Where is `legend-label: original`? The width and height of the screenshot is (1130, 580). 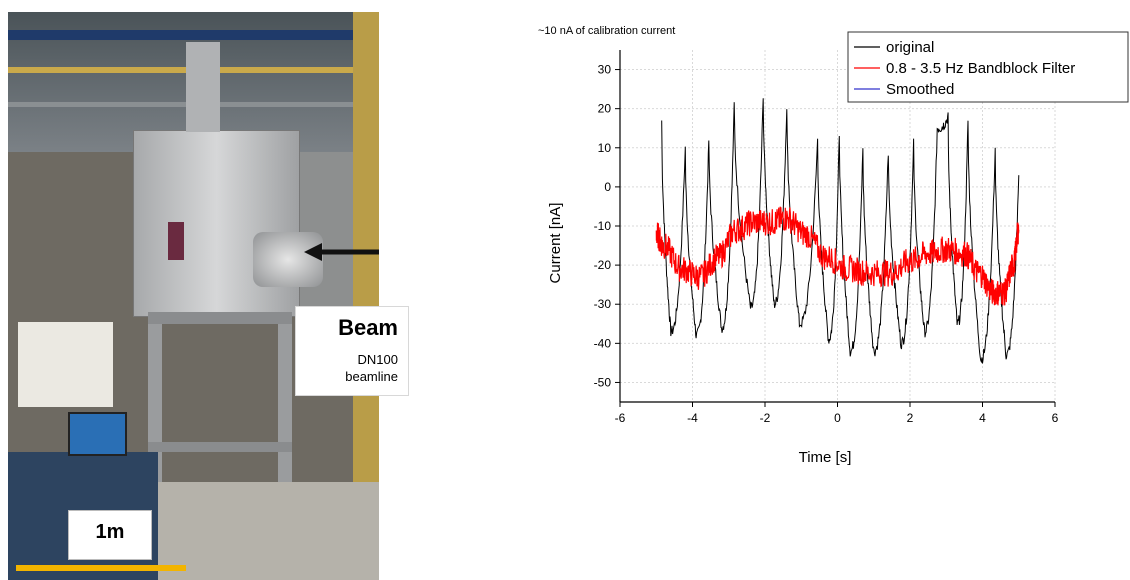
legend-label: original is located at coordinates (910, 47).